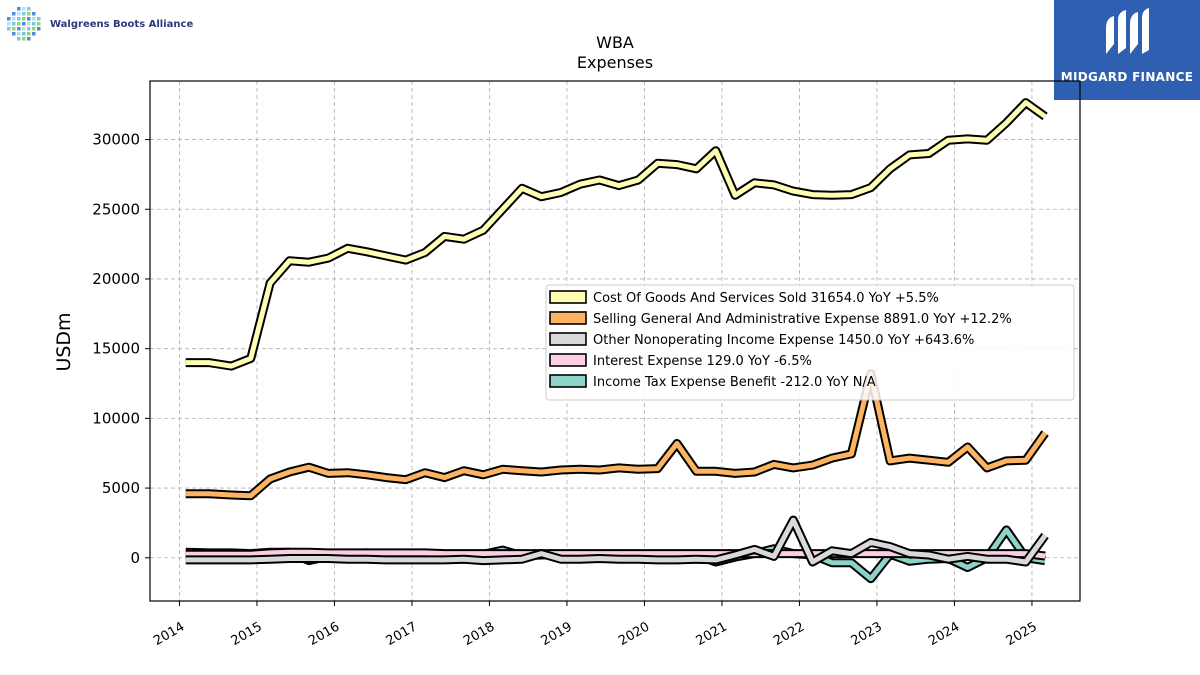  What do you see at coordinates (116, 140) in the screenshot?
I see `y-tick-label: 30000` at bounding box center [116, 140].